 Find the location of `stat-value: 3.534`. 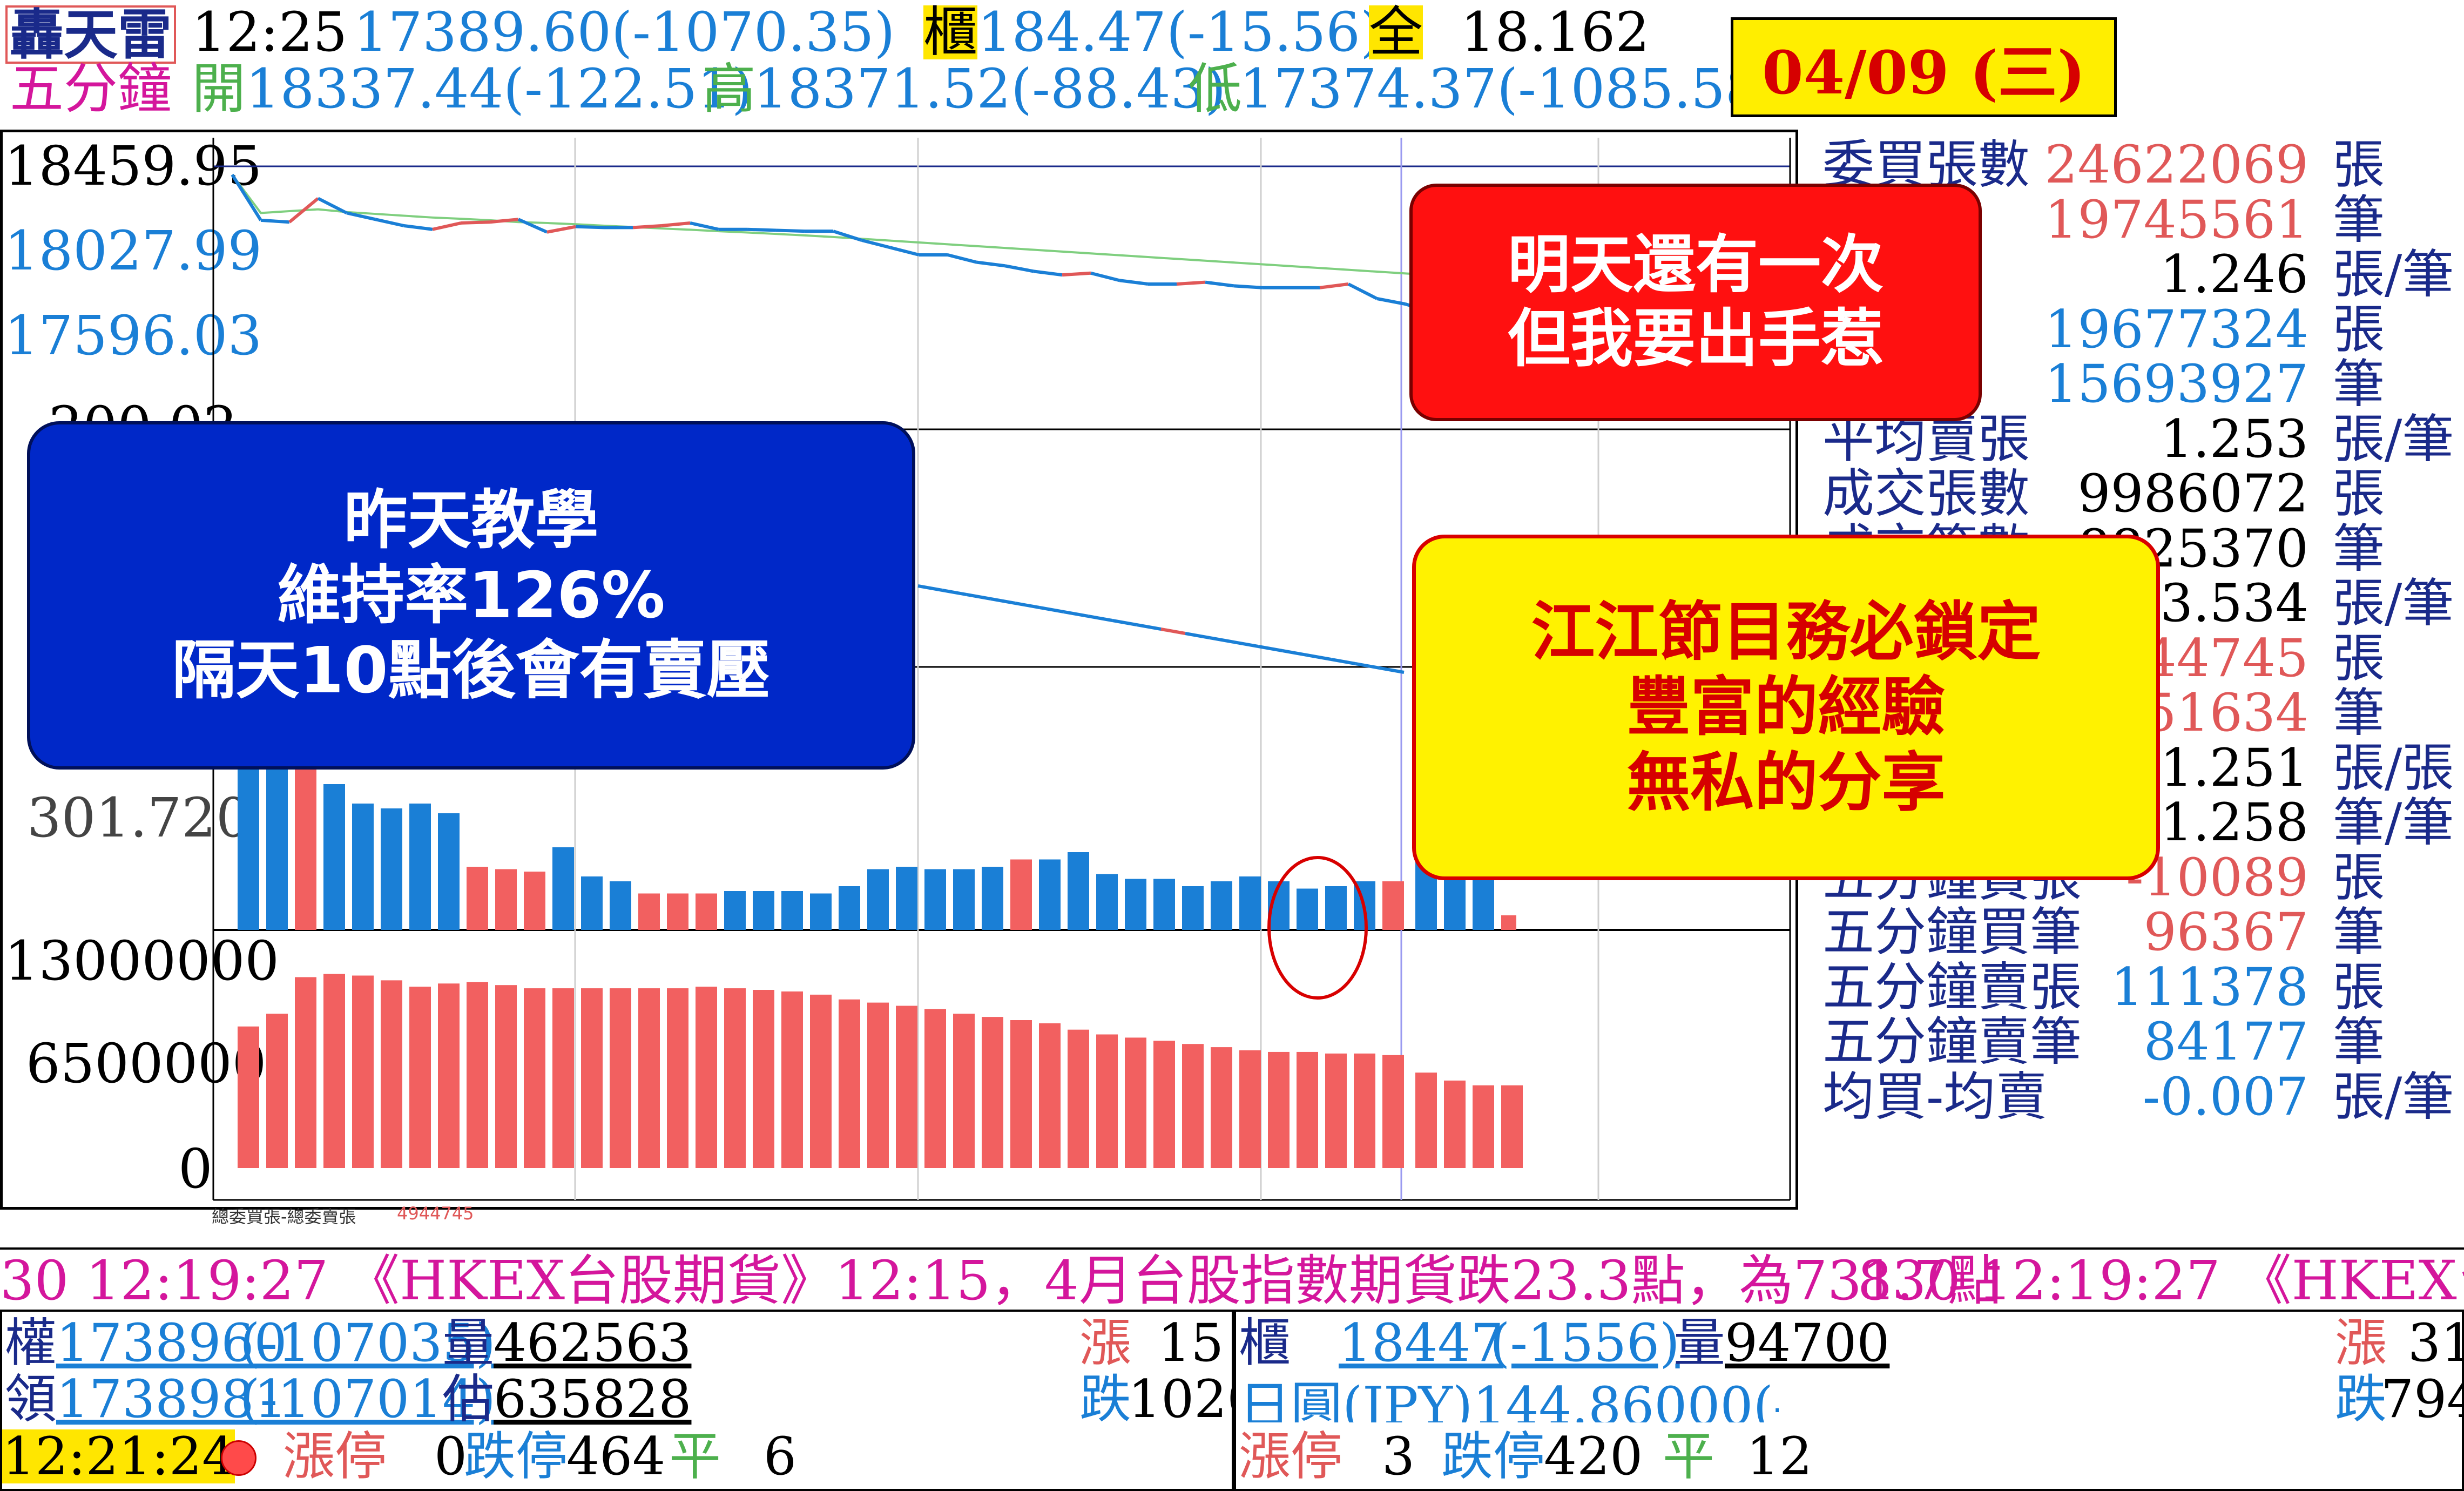

stat-value: 3.534 is located at coordinates (2234, 603).